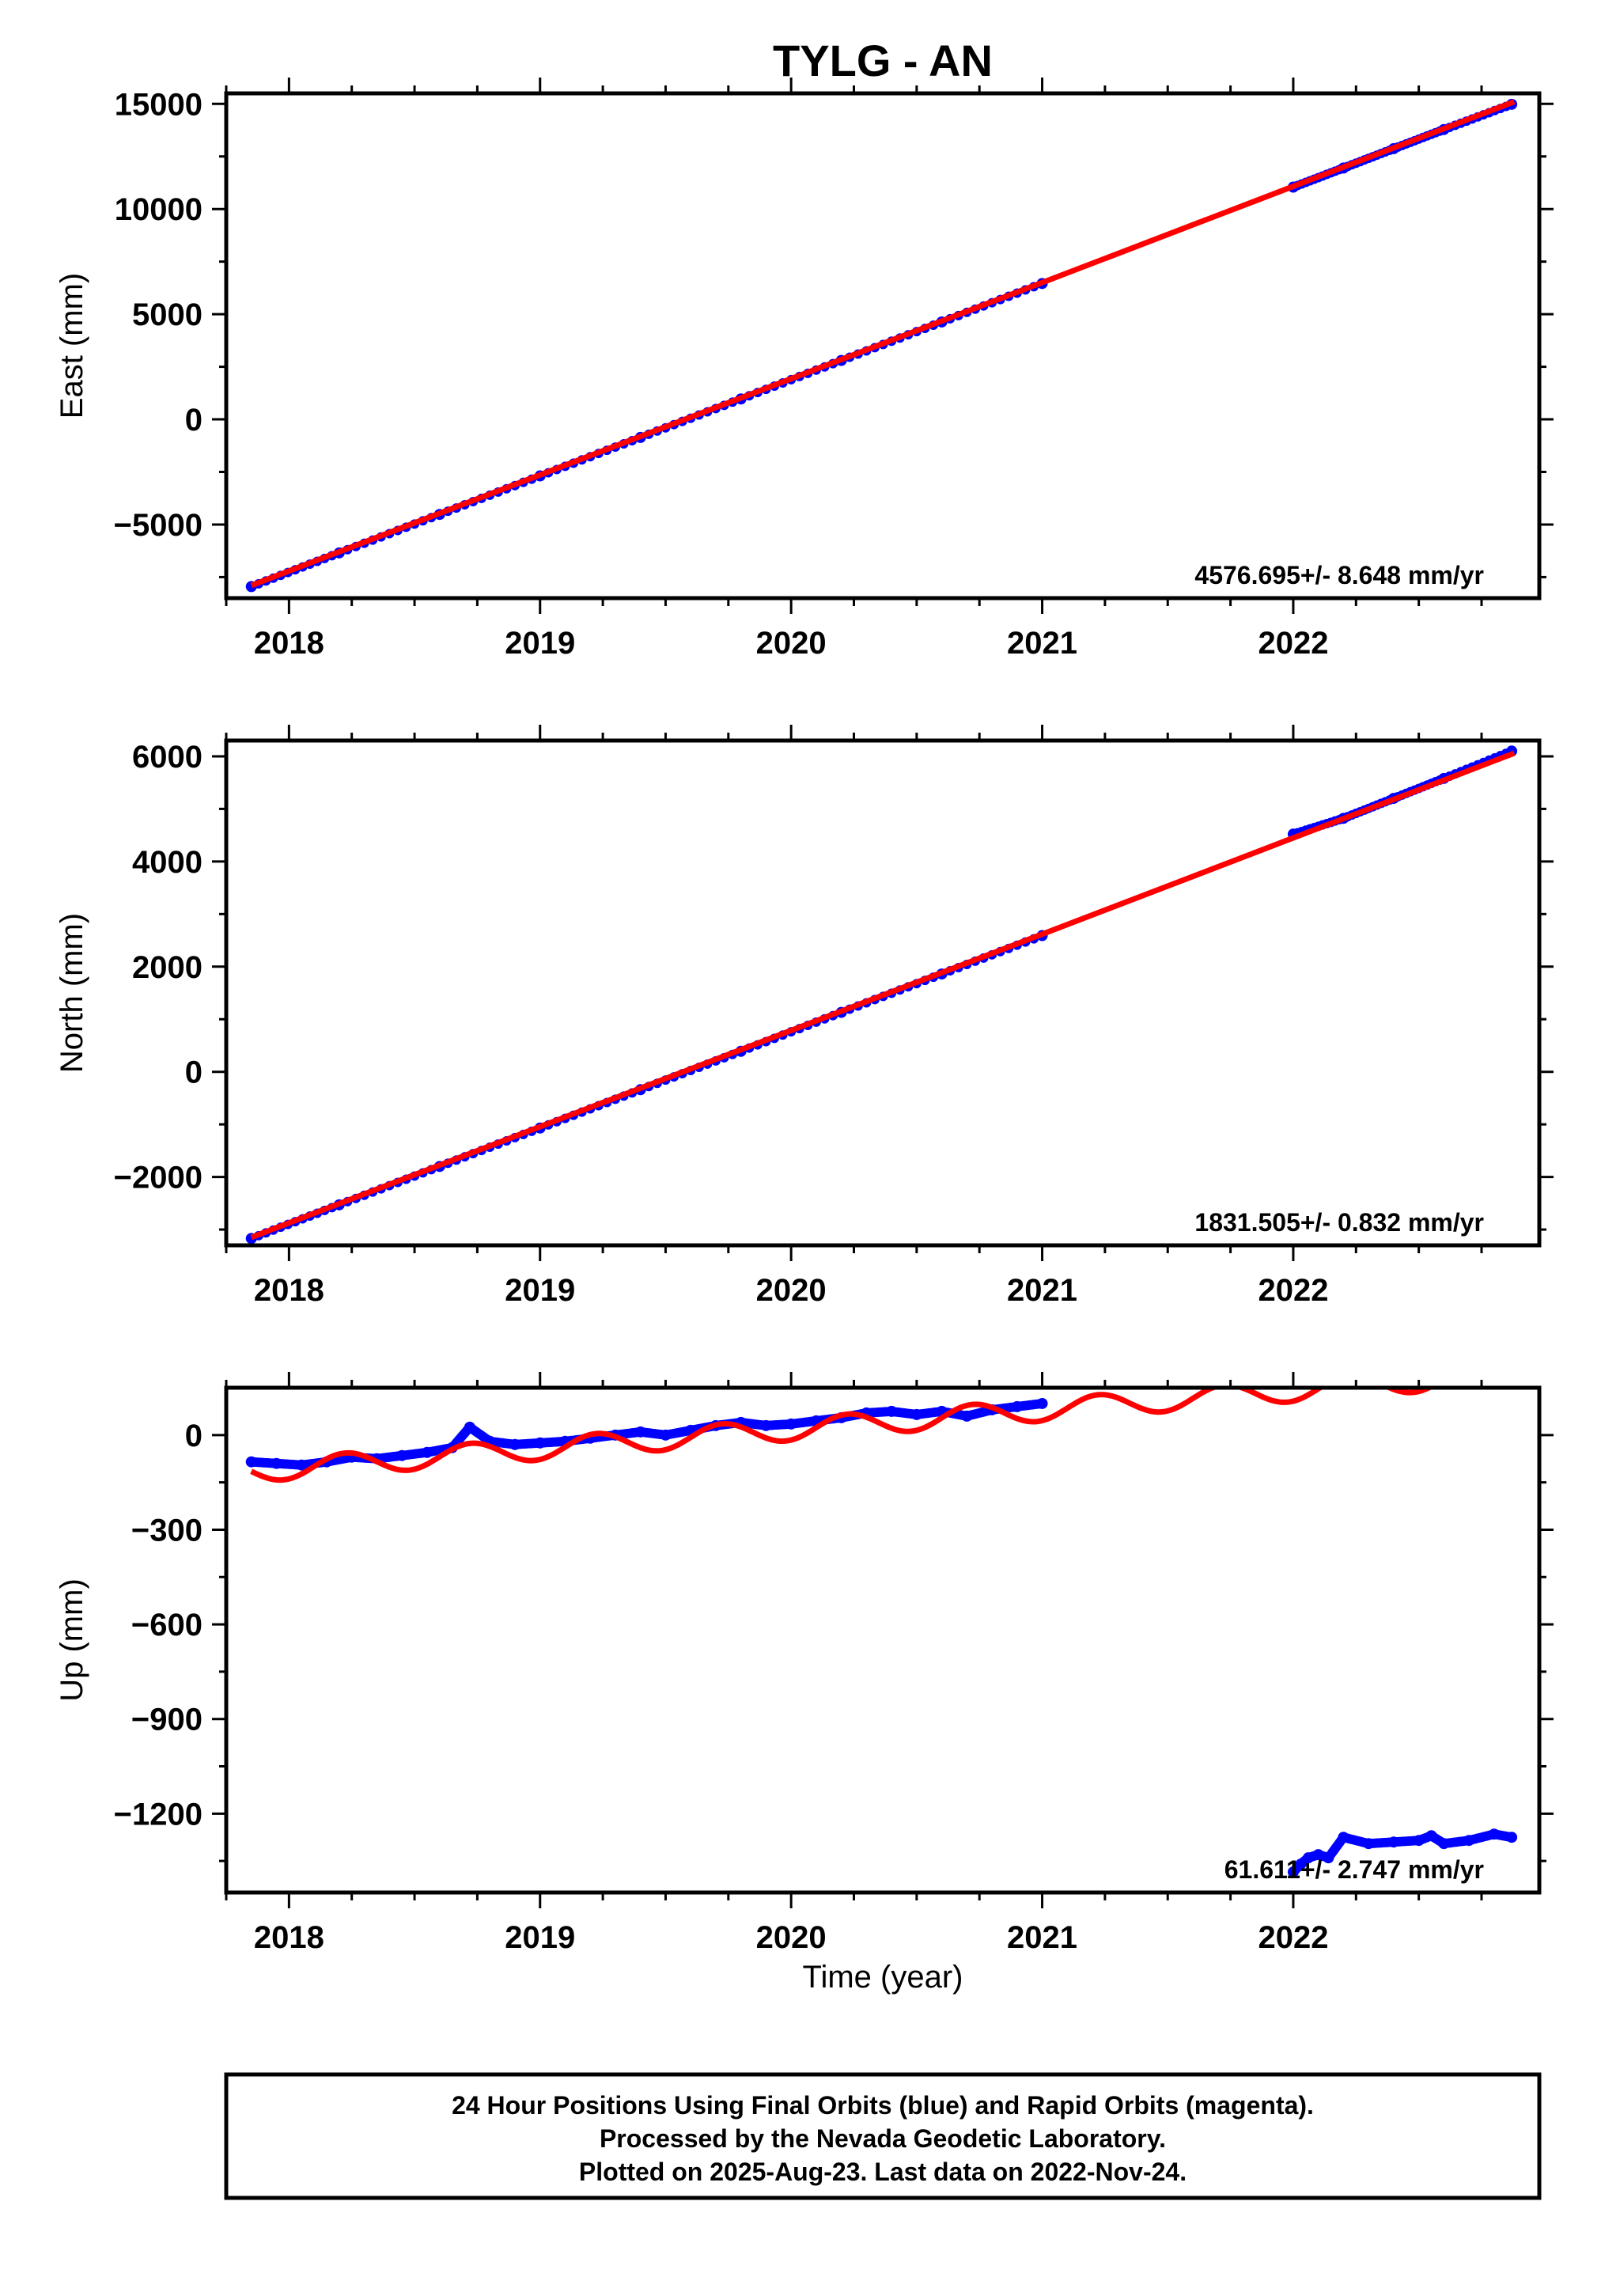 The image size is (1601, 2296). What do you see at coordinates (792, 1290) in the screenshot?
I see `north-x-tick-label: 2020` at bounding box center [792, 1290].